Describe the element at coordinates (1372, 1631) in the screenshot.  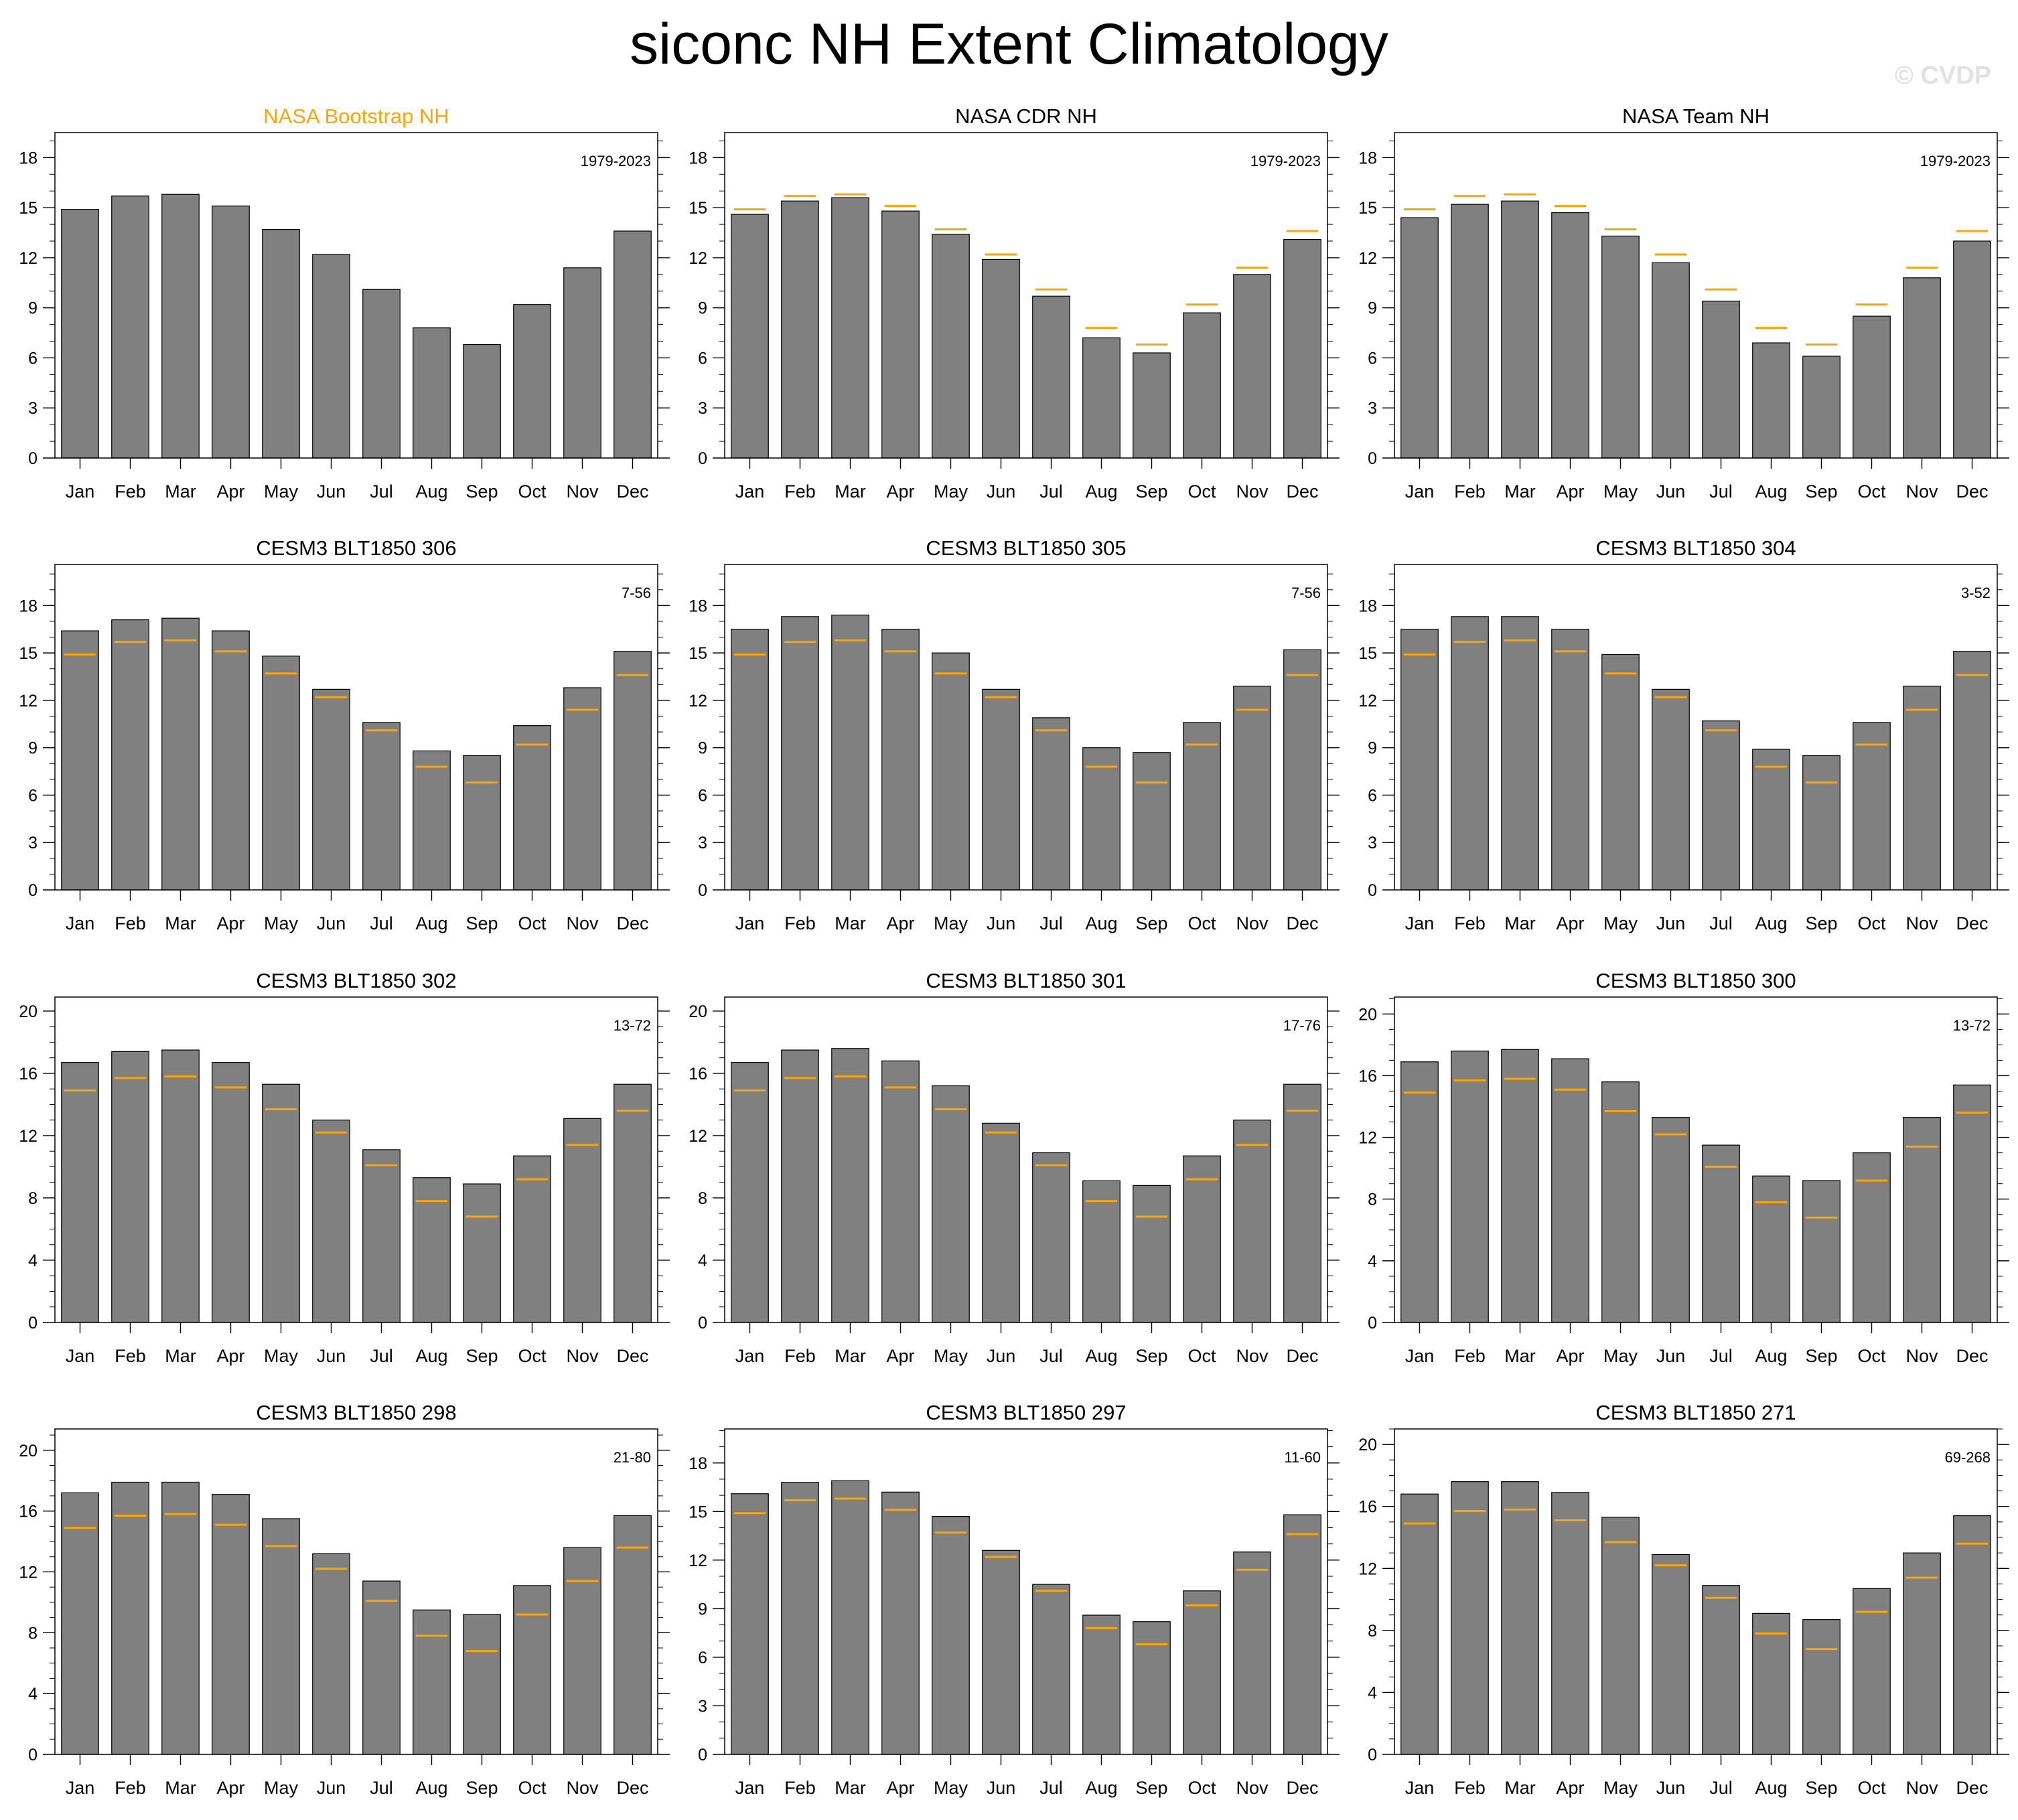
I see `y-tick-label: 8` at that location.